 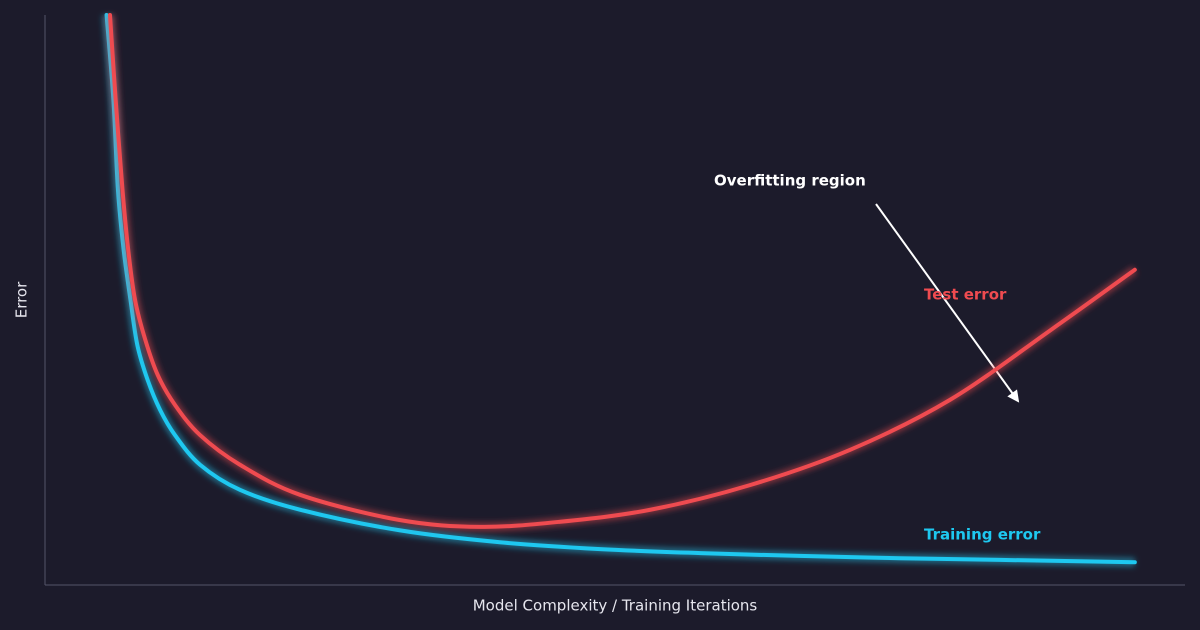 I want to click on annotation: Overfitting region, so click(x=790, y=181).